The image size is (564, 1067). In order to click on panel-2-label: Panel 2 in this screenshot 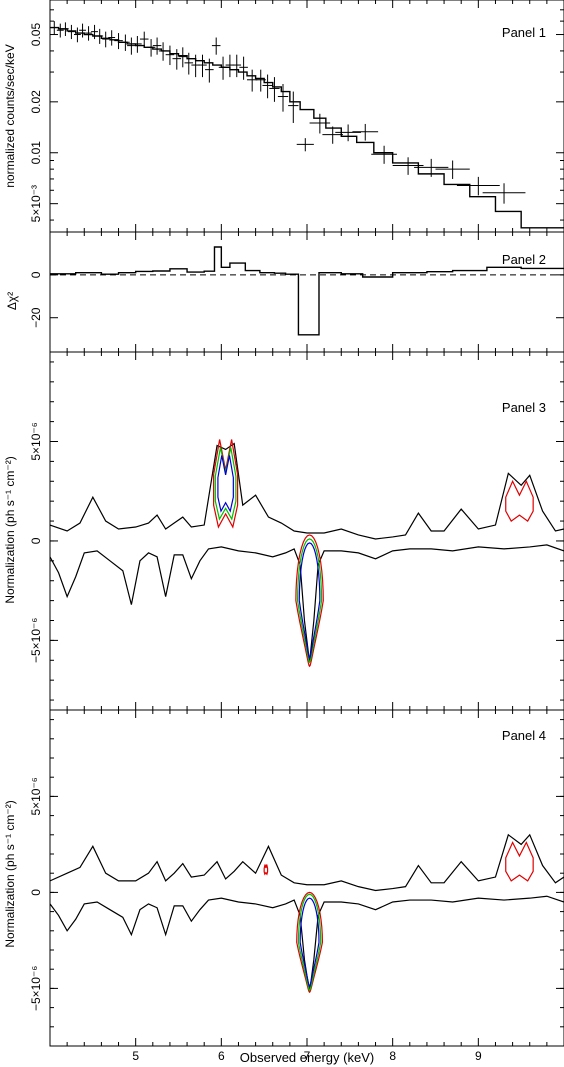, I will do `click(524, 259)`.